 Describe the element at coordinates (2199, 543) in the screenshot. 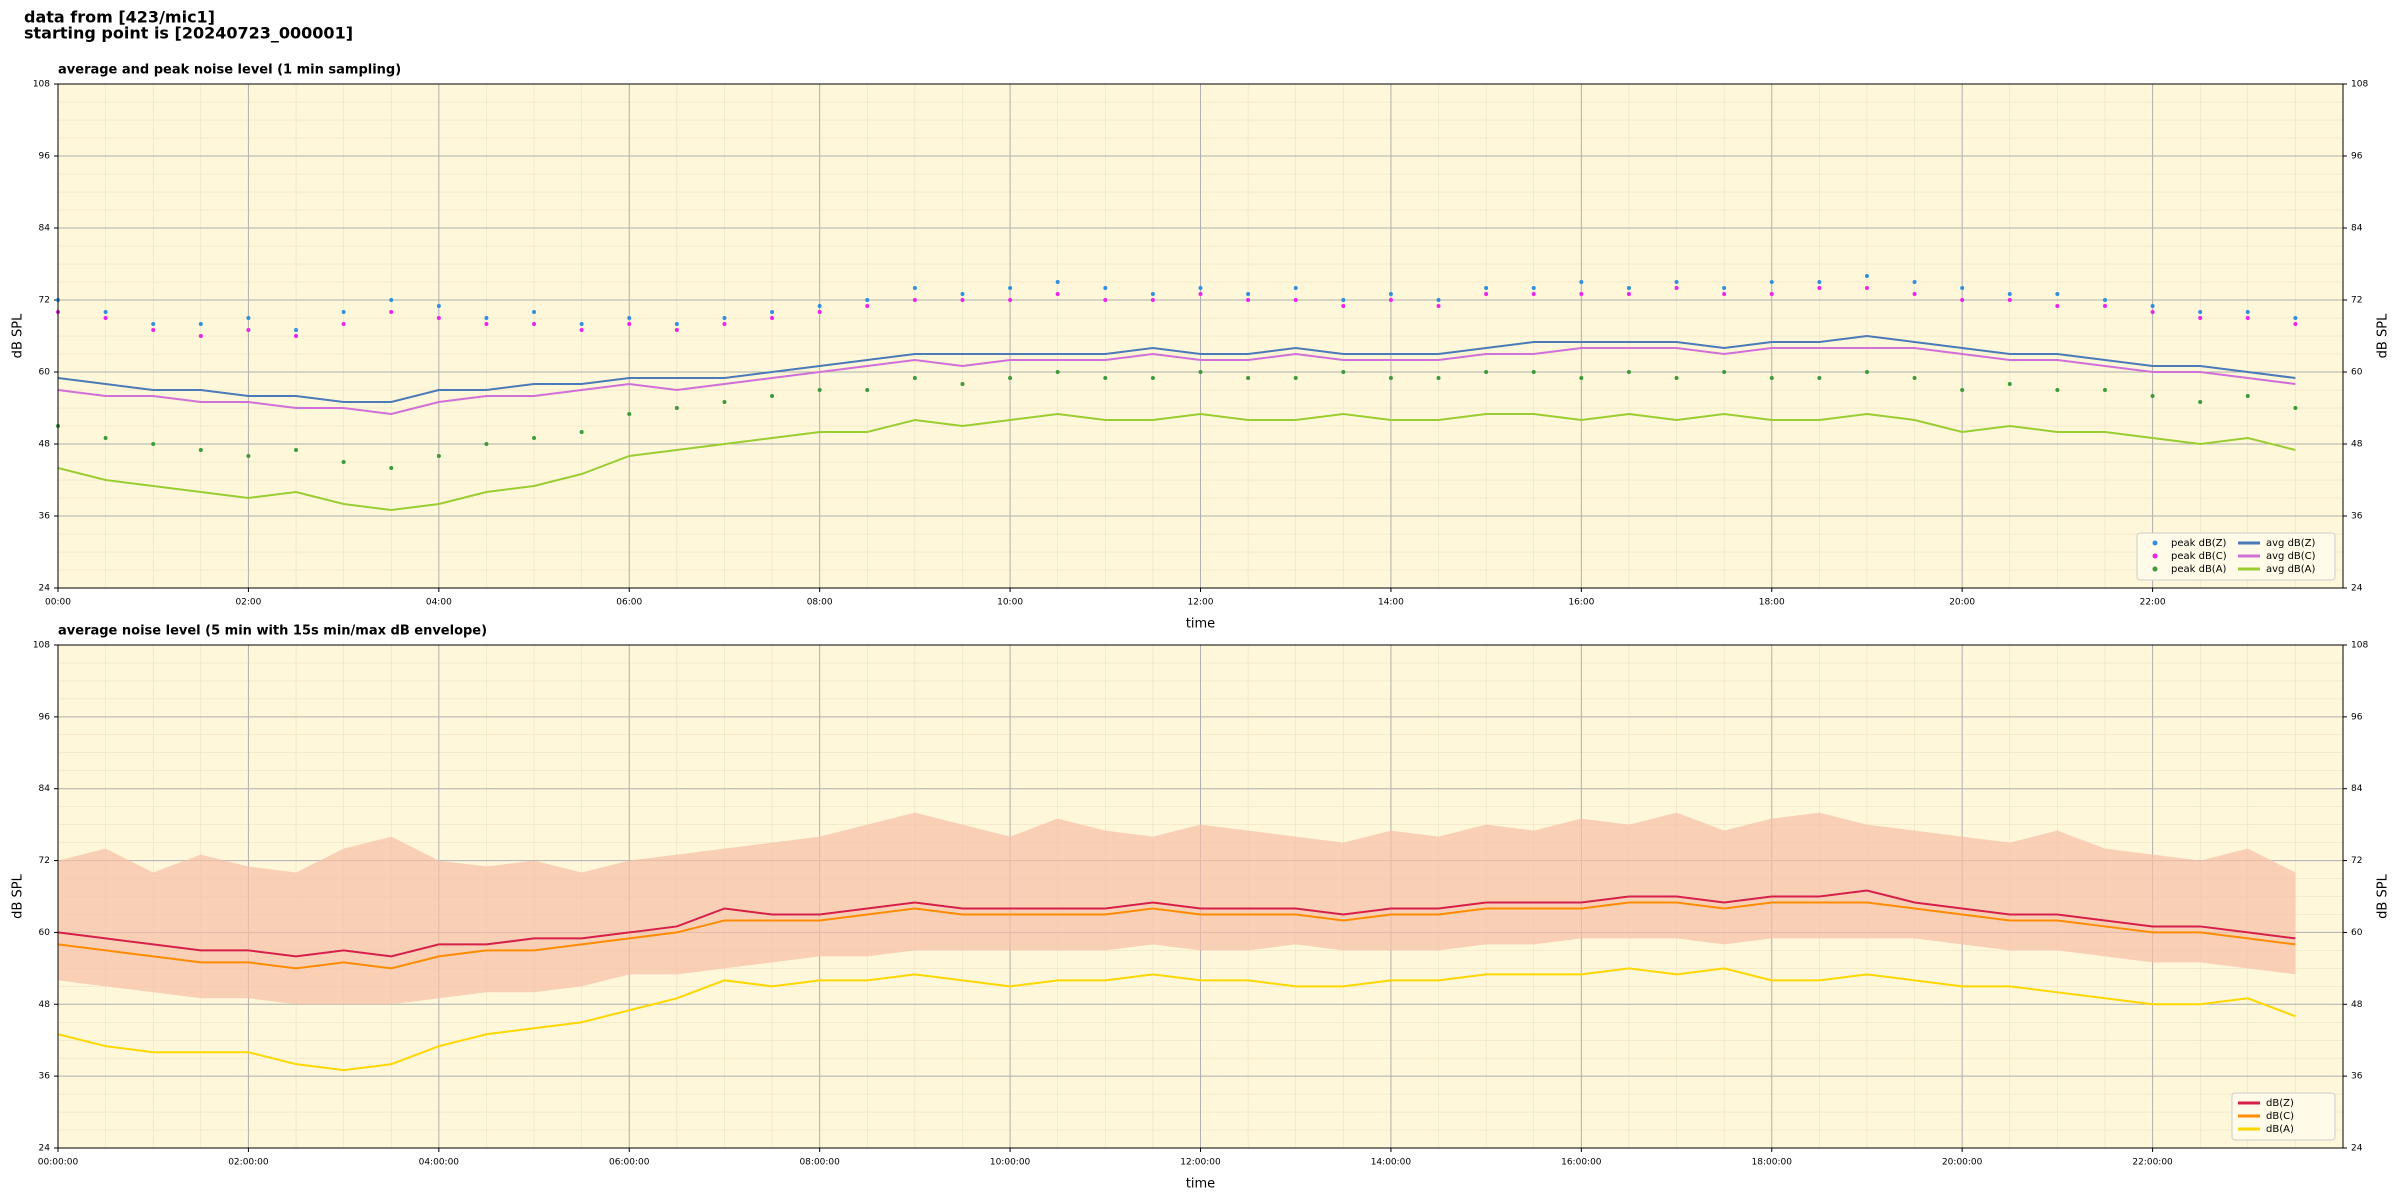

I see `legend-label: peak dB(Z)` at that location.